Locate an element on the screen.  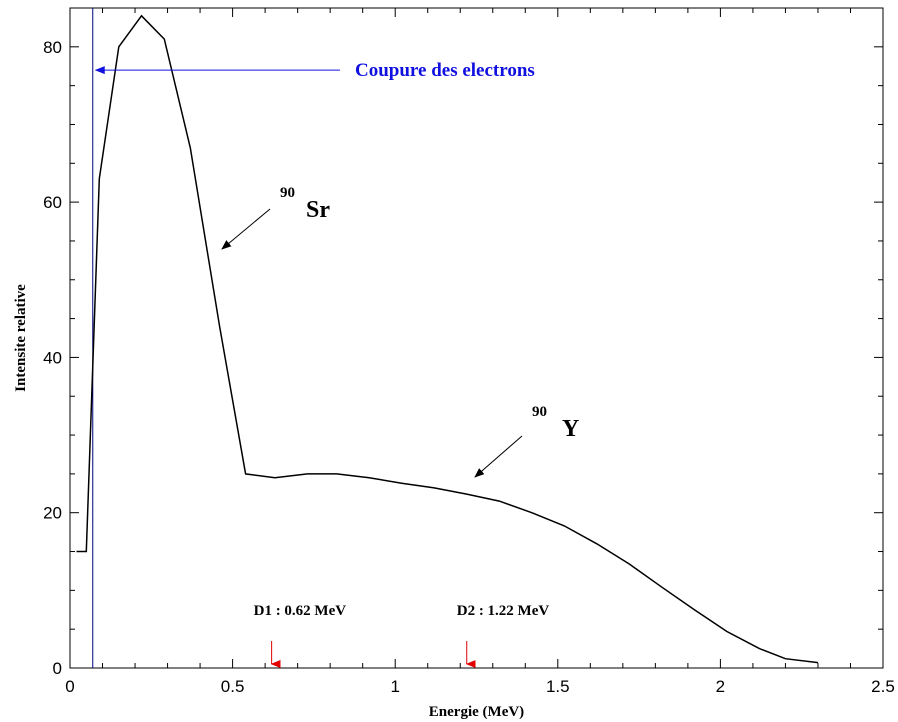
y-tick-labels: 0 20 40 60 80 is located at coordinates (52, 358).